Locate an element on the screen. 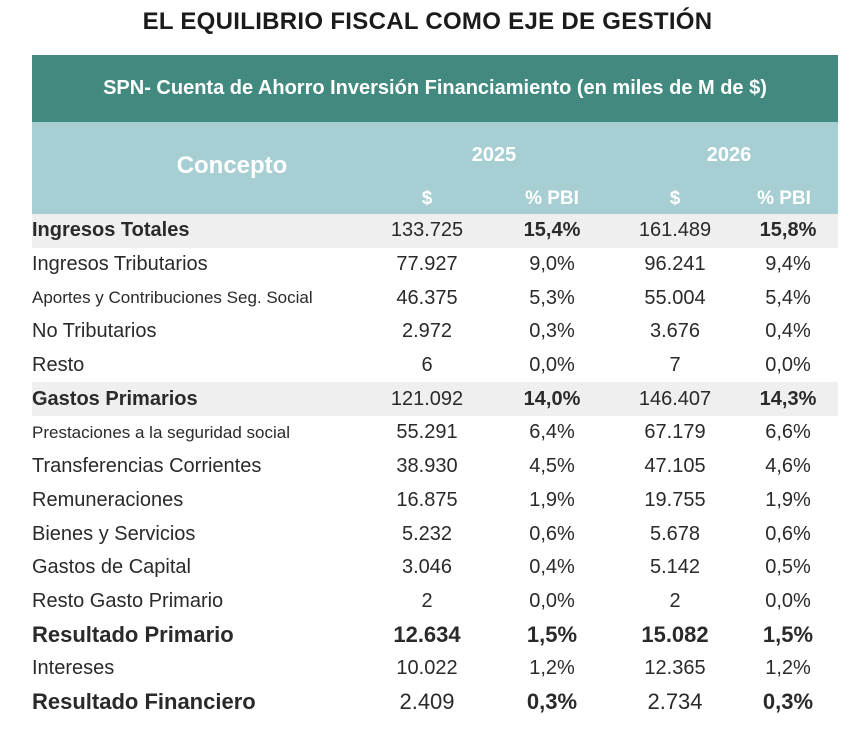 Image resolution: width=855 pixels, height=738 pixels. table-row: Ingresos Tributarios 77.927 9,0% 96.241 9,4% is located at coordinates (435, 265).